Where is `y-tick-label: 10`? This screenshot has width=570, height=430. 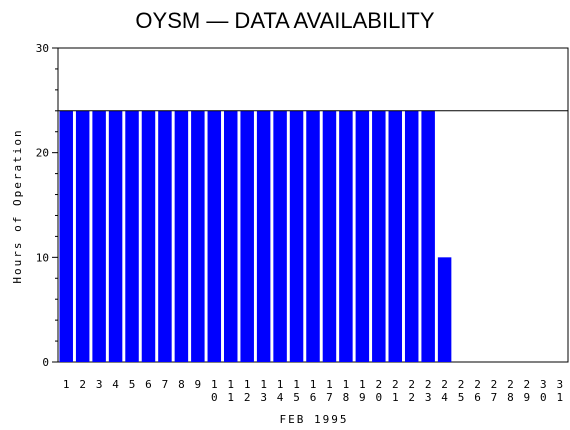
y-tick-label: 10 is located at coordinates (42, 257).